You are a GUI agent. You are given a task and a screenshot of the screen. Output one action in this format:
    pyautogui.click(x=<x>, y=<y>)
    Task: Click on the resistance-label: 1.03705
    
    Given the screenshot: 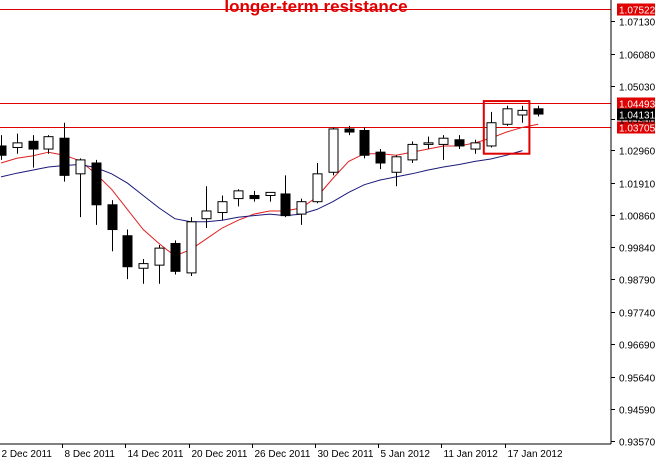 What is the action you would take?
    pyautogui.click(x=637, y=129)
    